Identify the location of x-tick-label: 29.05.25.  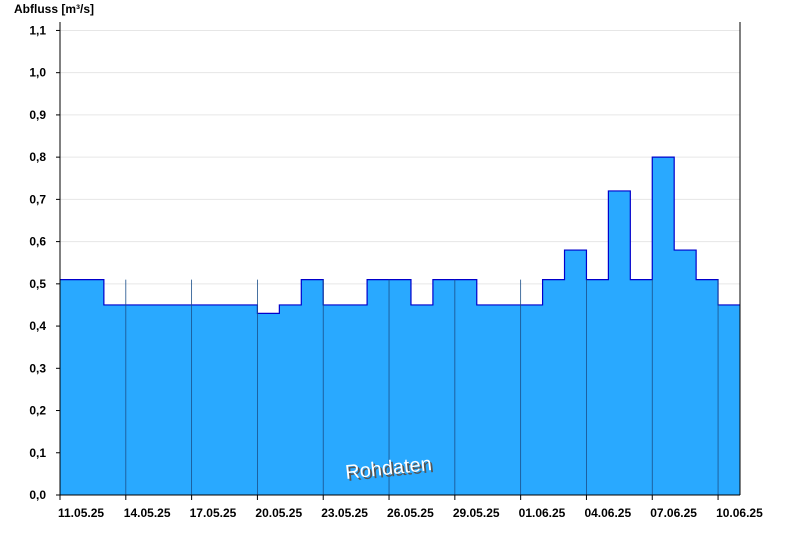
(476, 513).